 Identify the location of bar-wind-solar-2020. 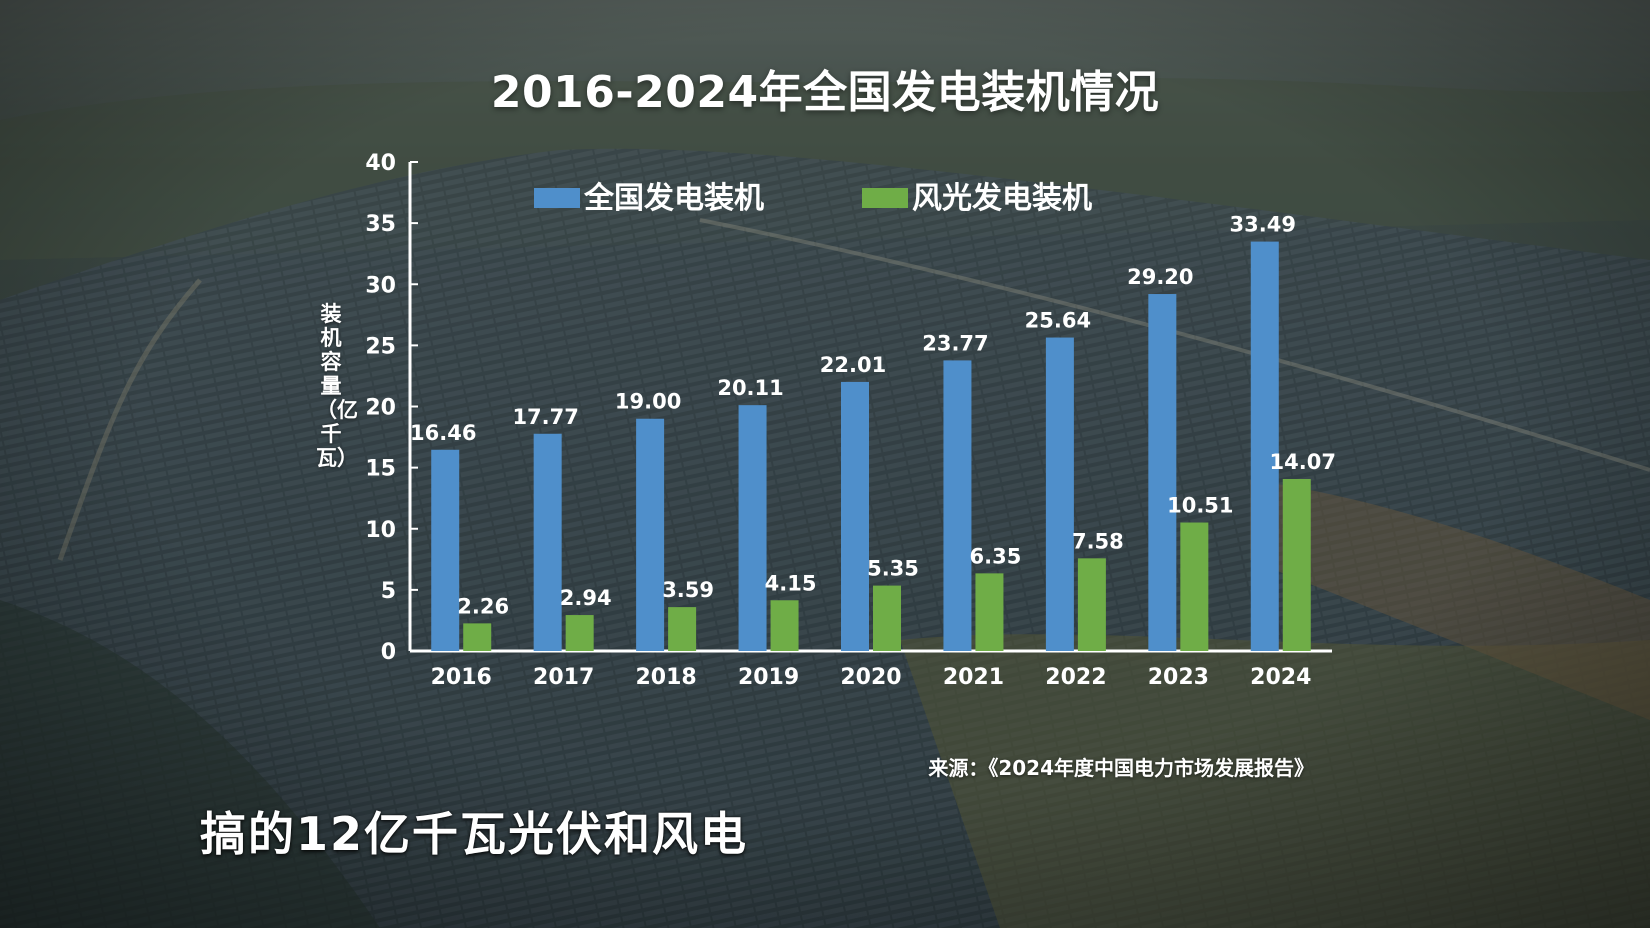
(887, 618).